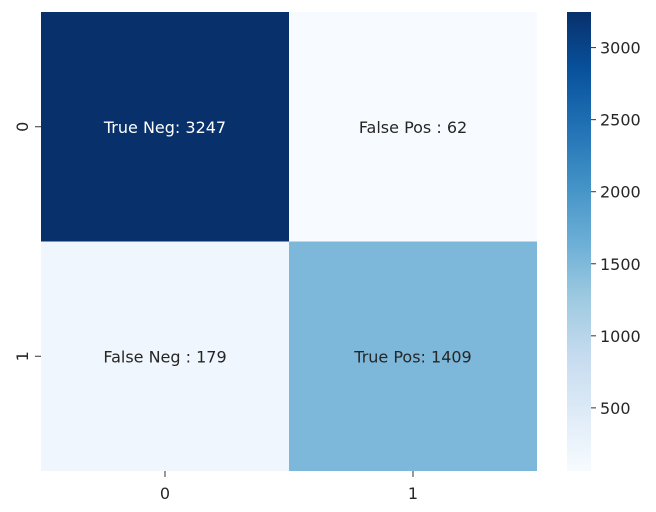  Describe the element at coordinates (413, 493) in the screenshot. I see `x-tick-label: 1` at that location.